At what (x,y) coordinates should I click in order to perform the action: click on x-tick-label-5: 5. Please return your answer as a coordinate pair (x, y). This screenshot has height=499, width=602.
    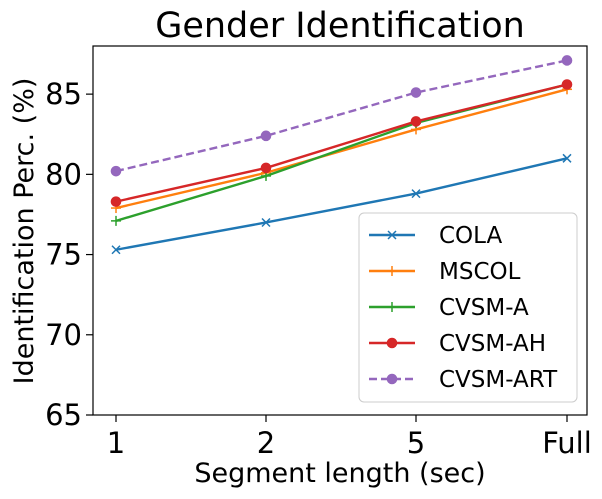
    Looking at the image, I should click on (416, 443).